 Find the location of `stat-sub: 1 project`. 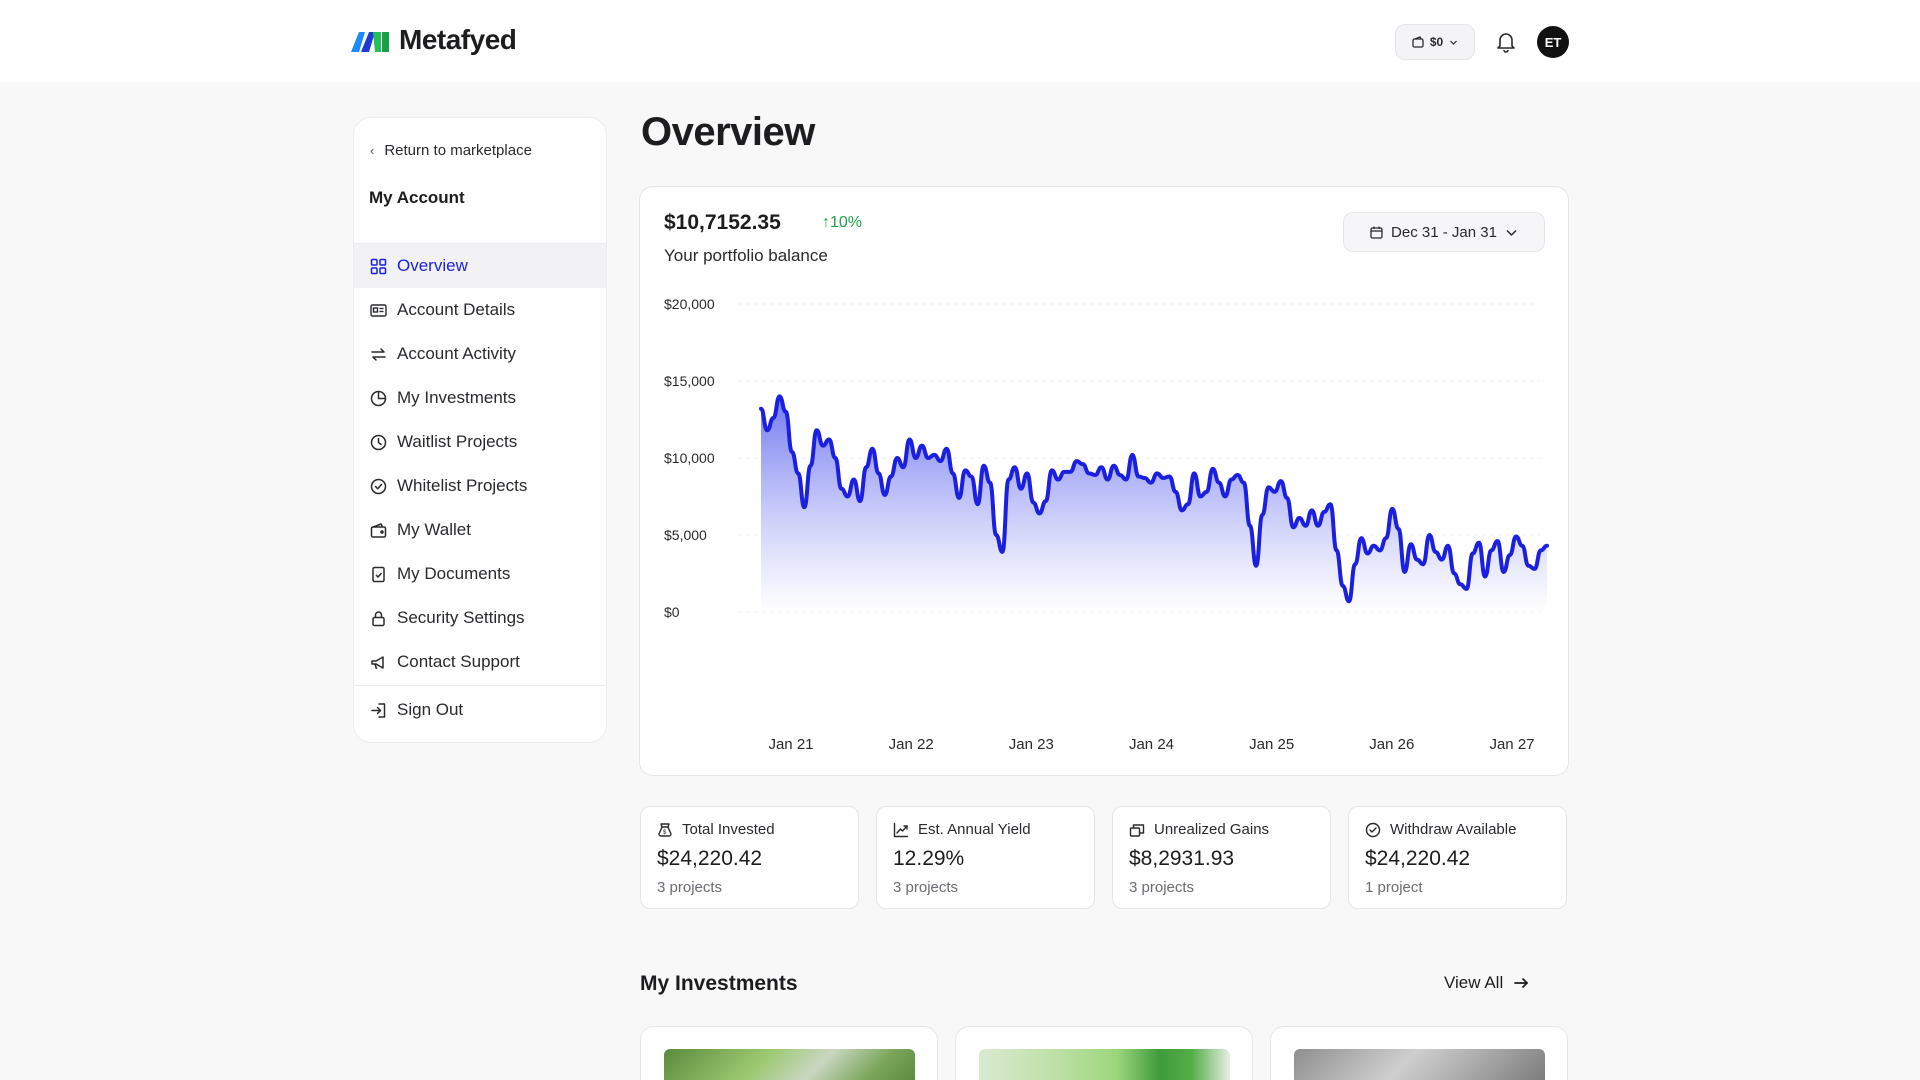

stat-sub: 1 project is located at coordinates (1394, 887).